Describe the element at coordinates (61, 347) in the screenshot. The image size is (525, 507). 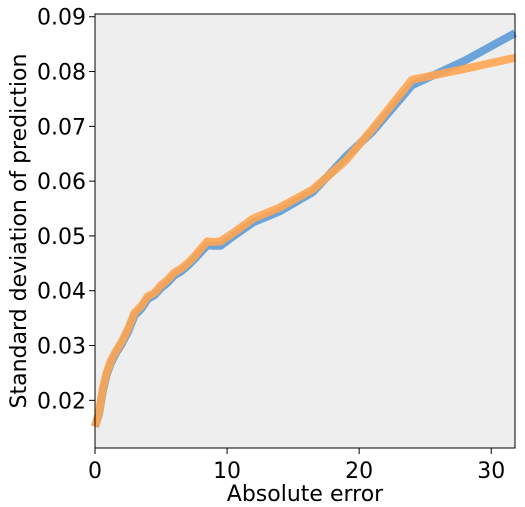
I see `y-tick-label: 0.03` at that location.